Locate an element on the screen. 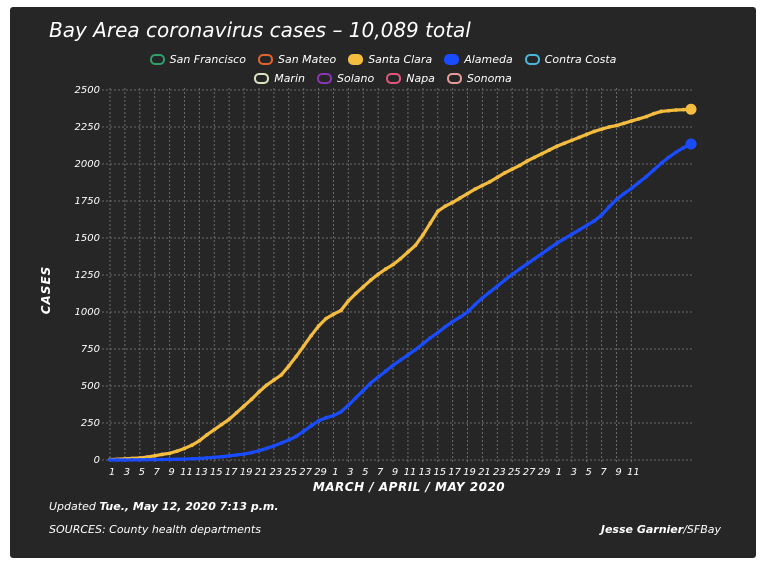 The width and height of the screenshot is (766, 563). x-tick-label: 19 is located at coordinates (469, 472).